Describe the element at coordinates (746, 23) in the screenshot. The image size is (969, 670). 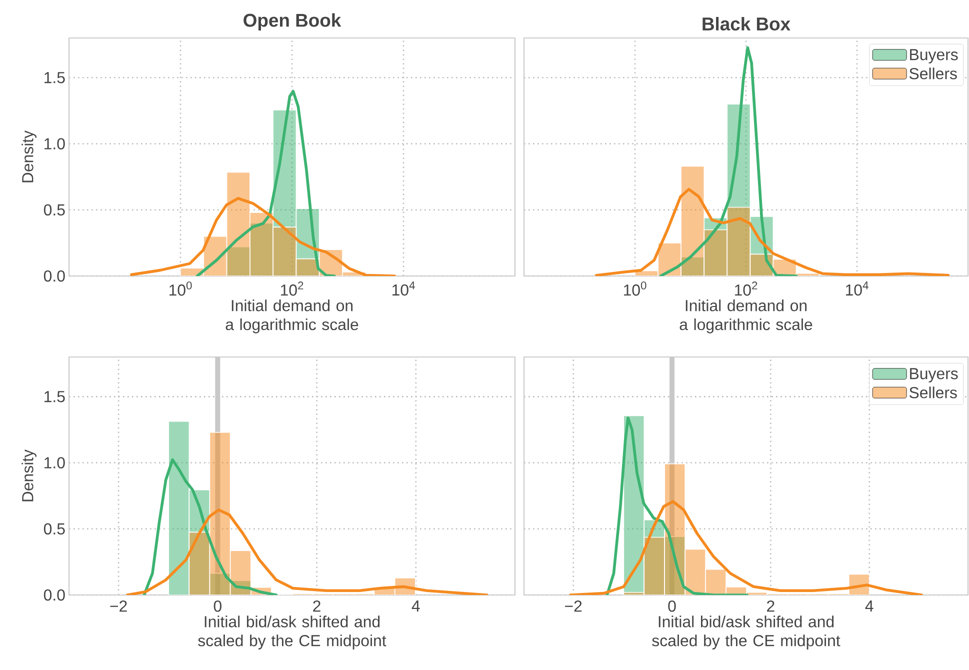
I see `chart-title: Black Box` at that location.